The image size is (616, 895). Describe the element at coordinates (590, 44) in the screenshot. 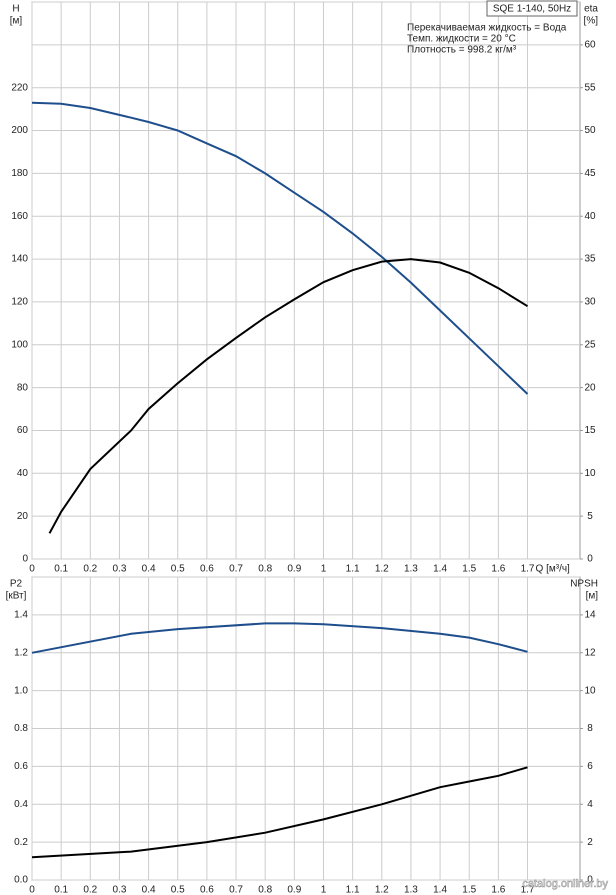

I see `y2-tick-label: 60` at that location.